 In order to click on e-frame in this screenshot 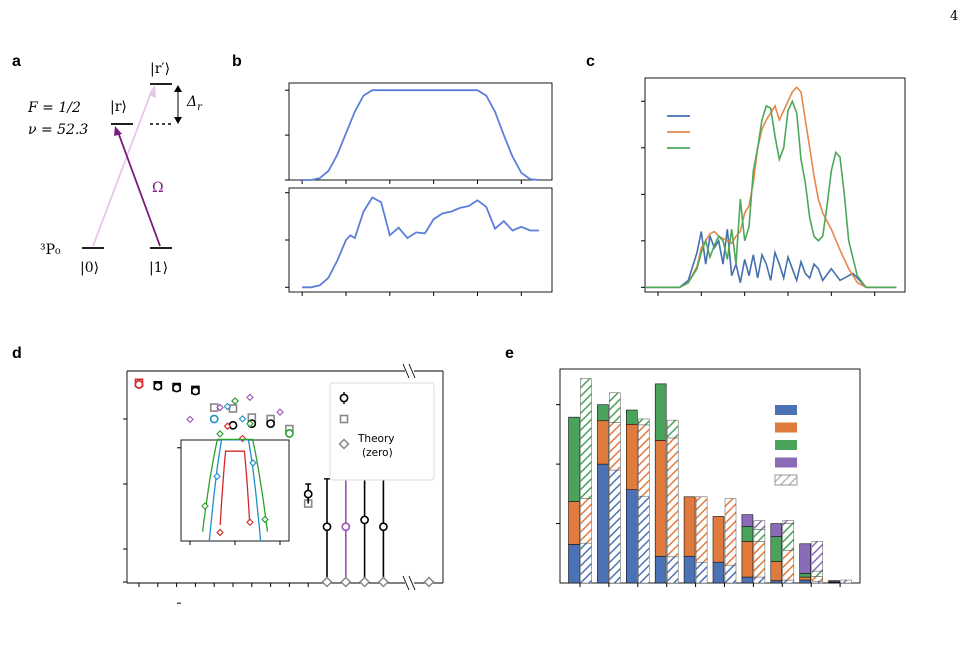, I will do `click(710, 476)`.